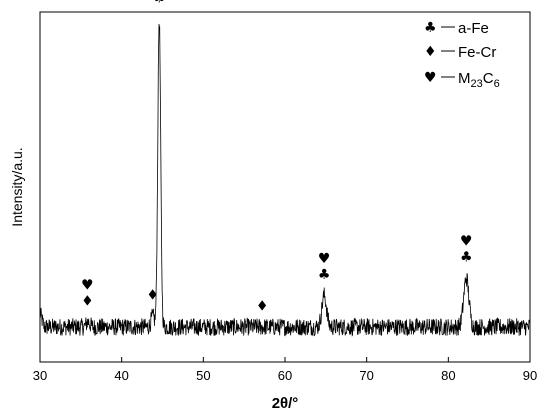 This screenshot has width=550, height=418. What do you see at coordinates (530, 375) in the screenshot?
I see `x-tick-label: 90` at bounding box center [530, 375].